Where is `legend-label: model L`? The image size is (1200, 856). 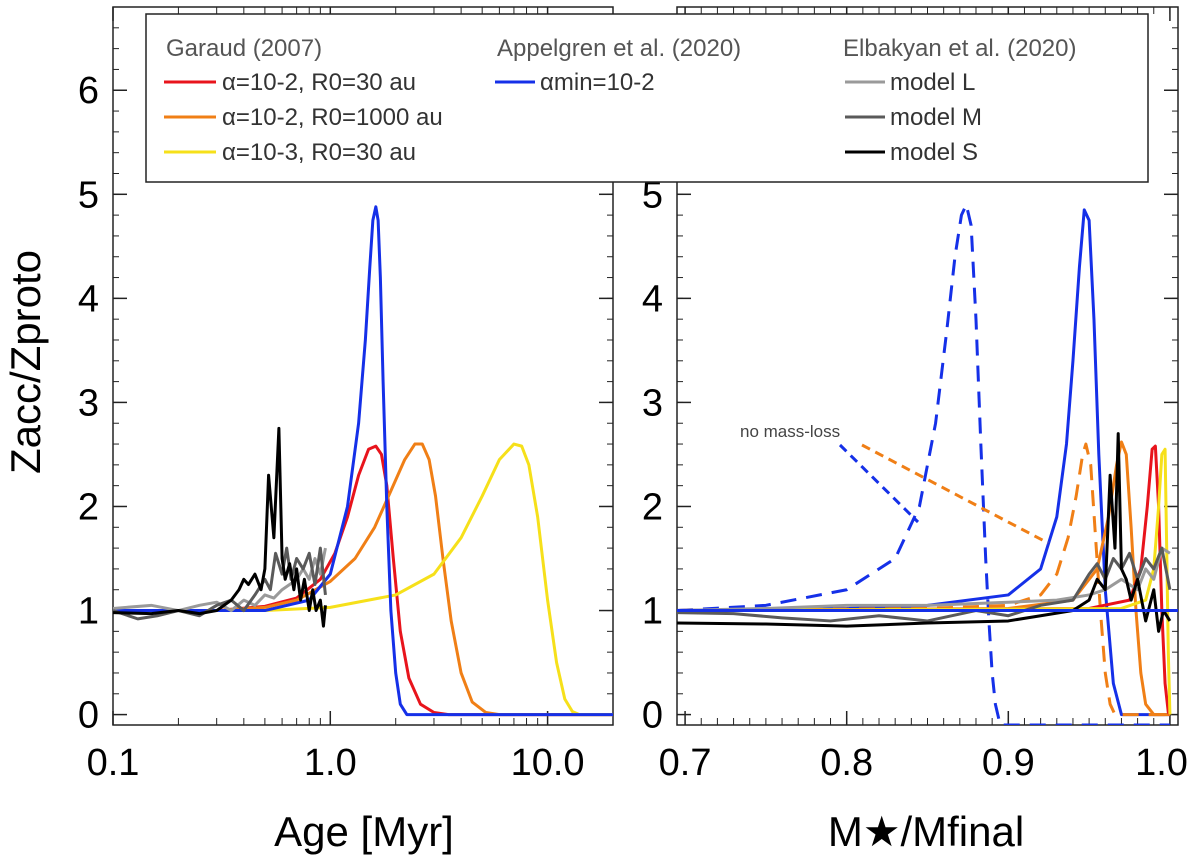
legend-label: model L is located at coordinates (932, 82).